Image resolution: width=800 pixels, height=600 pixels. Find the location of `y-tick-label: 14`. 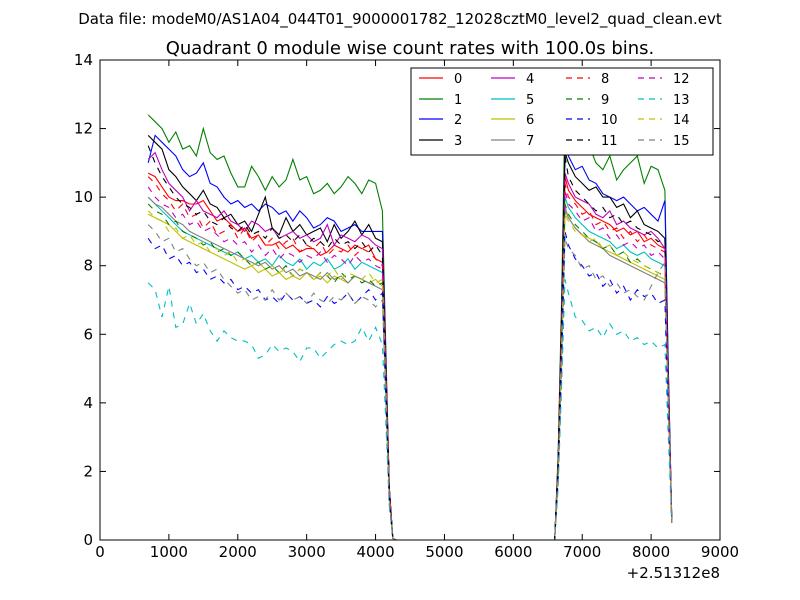

y-tick-label: 14 is located at coordinates (83, 60).